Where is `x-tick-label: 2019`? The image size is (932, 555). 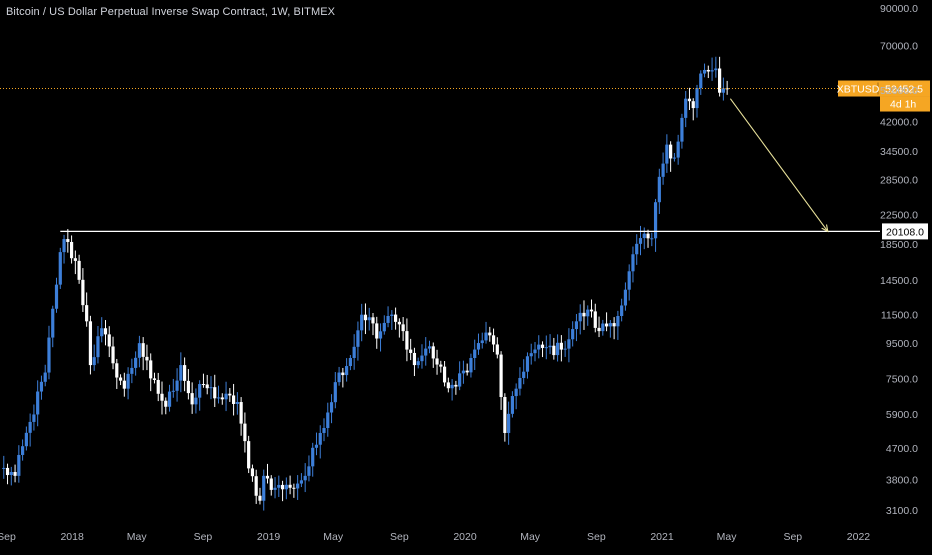
x-tick-label: 2019 is located at coordinates (269, 537).